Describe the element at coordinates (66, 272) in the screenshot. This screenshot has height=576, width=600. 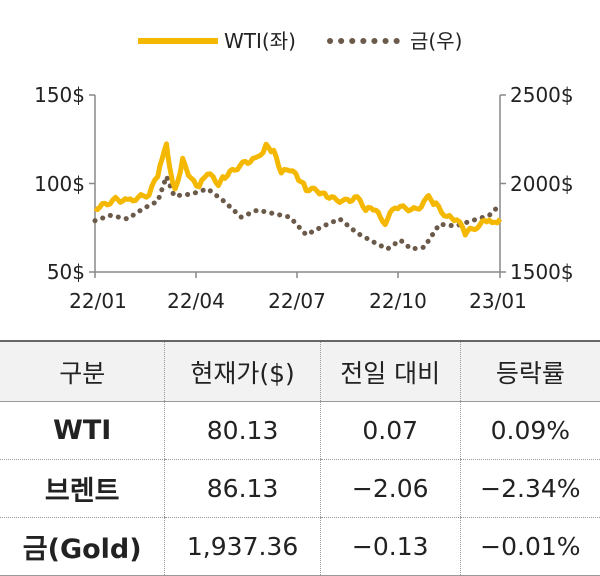
I see `y-left-tick-50: 50$` at that location.